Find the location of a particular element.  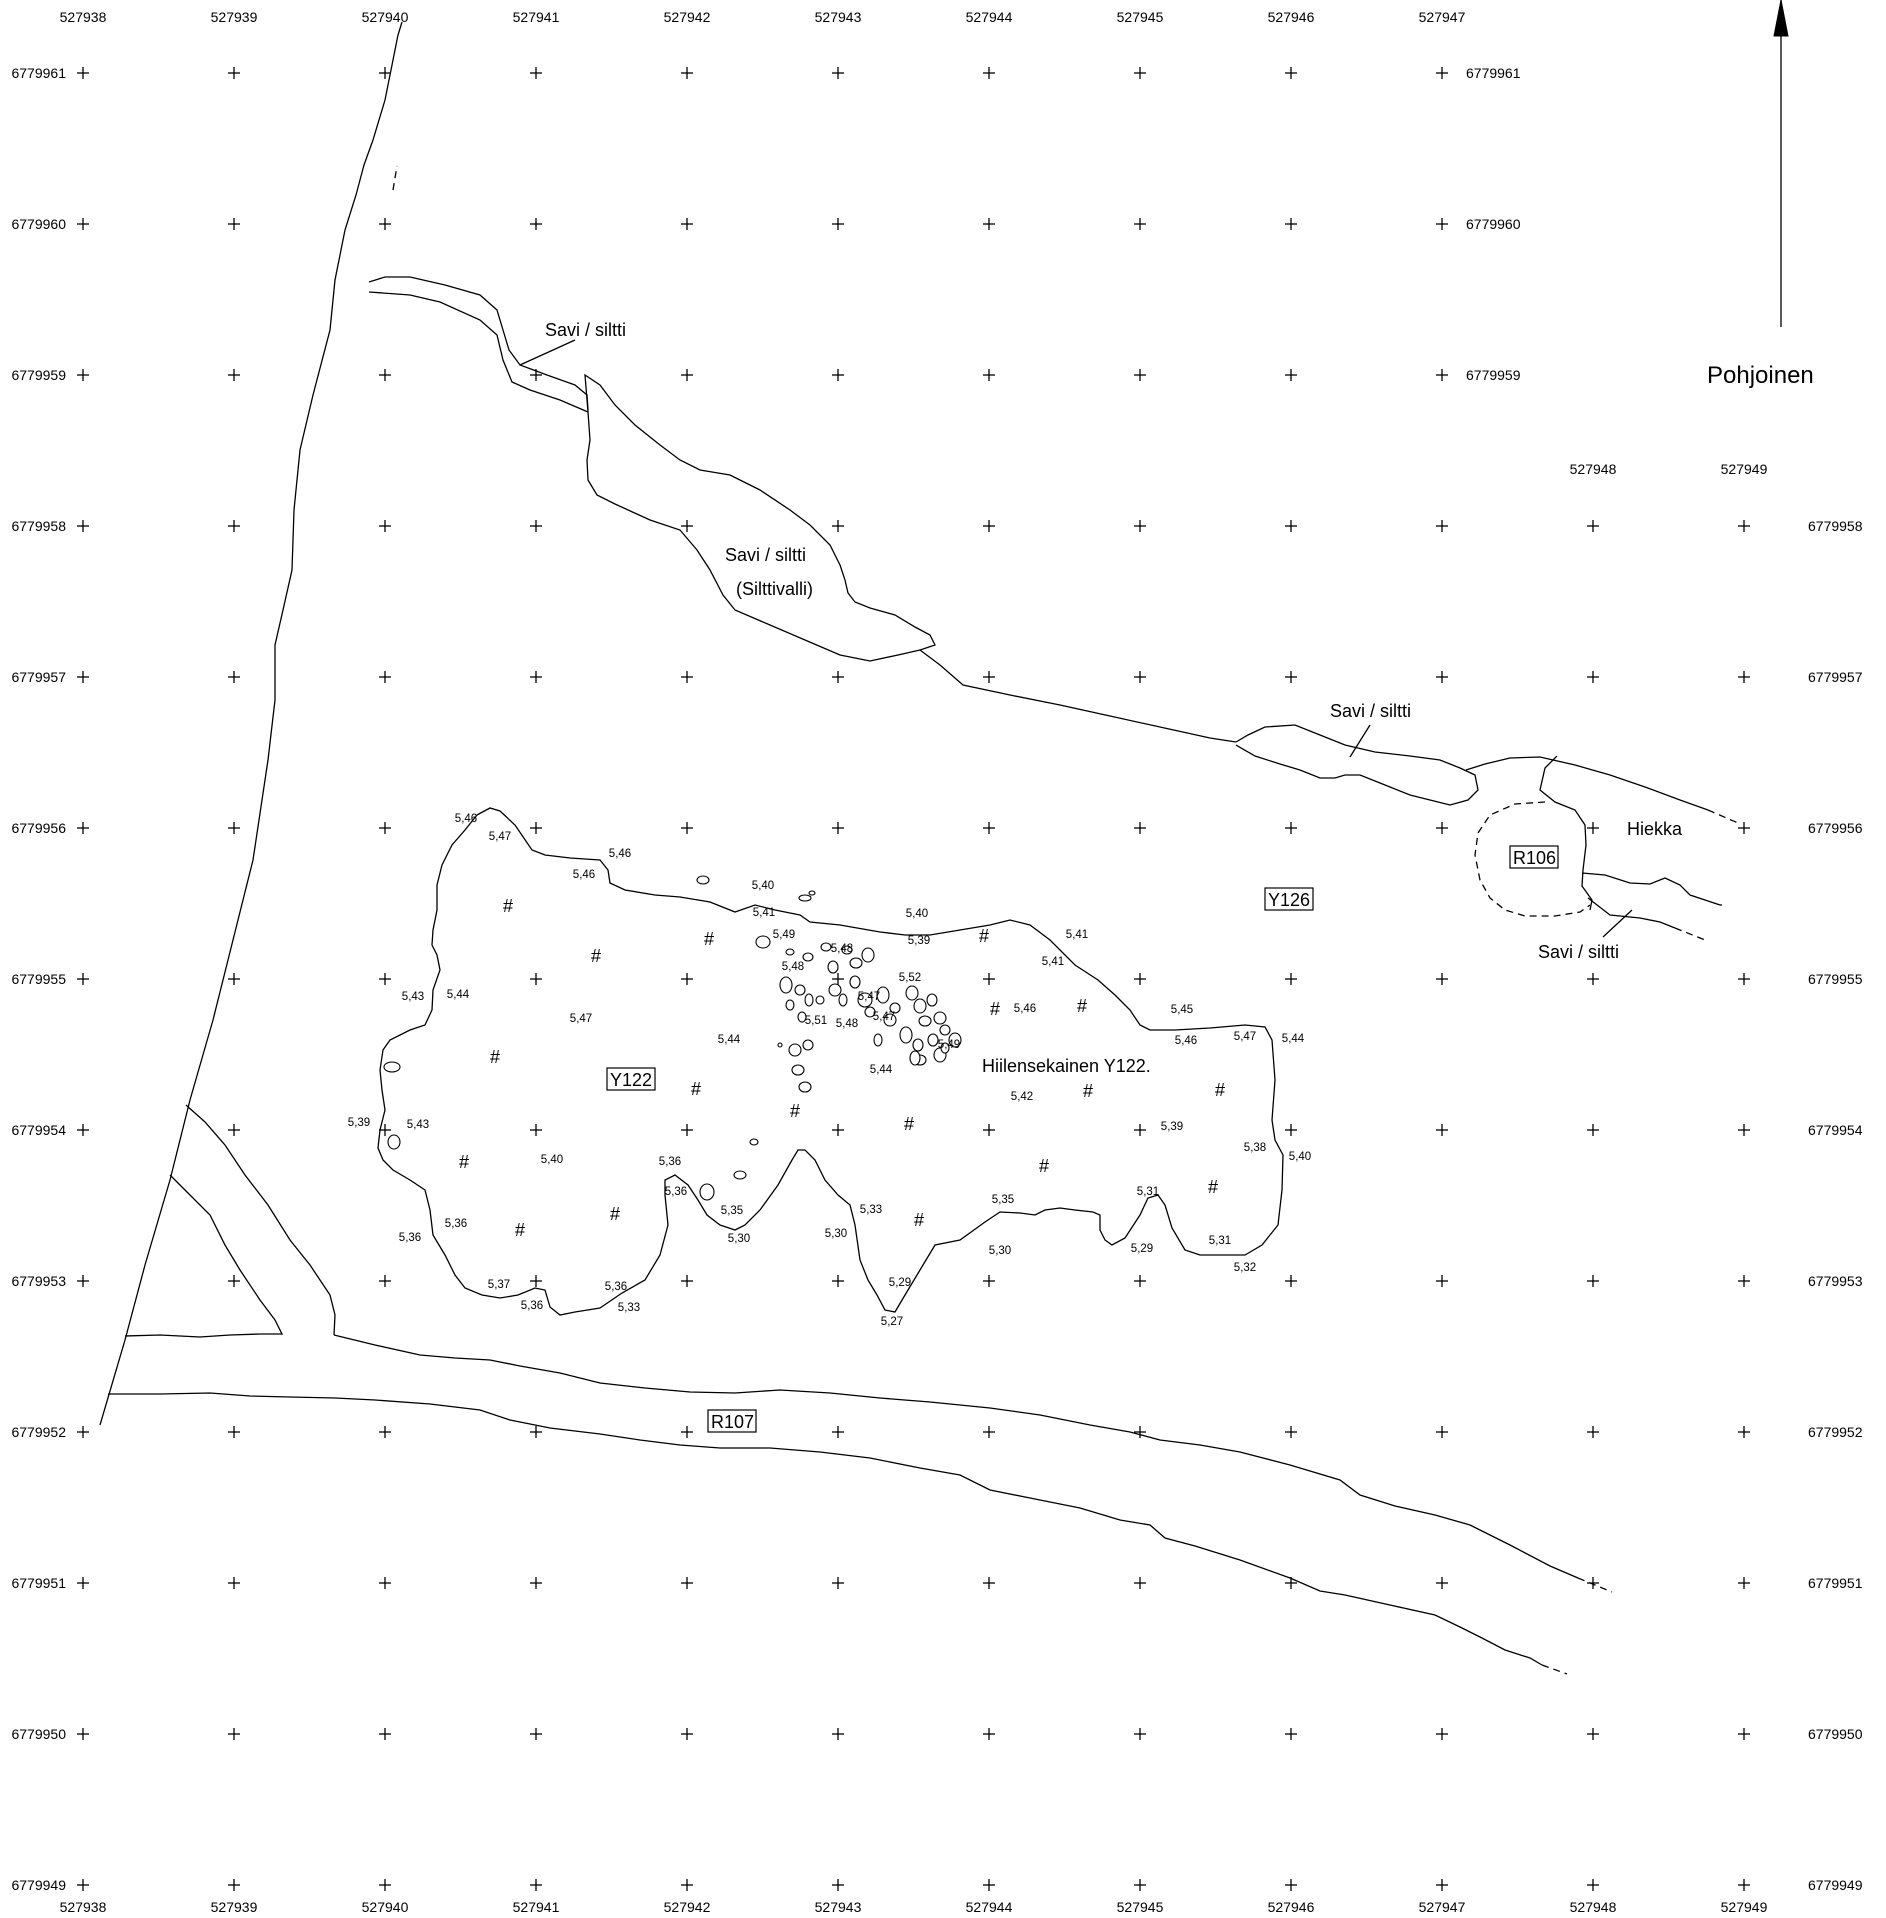

elevation-label: 5,46 is located at coordinates (1025, 1009).